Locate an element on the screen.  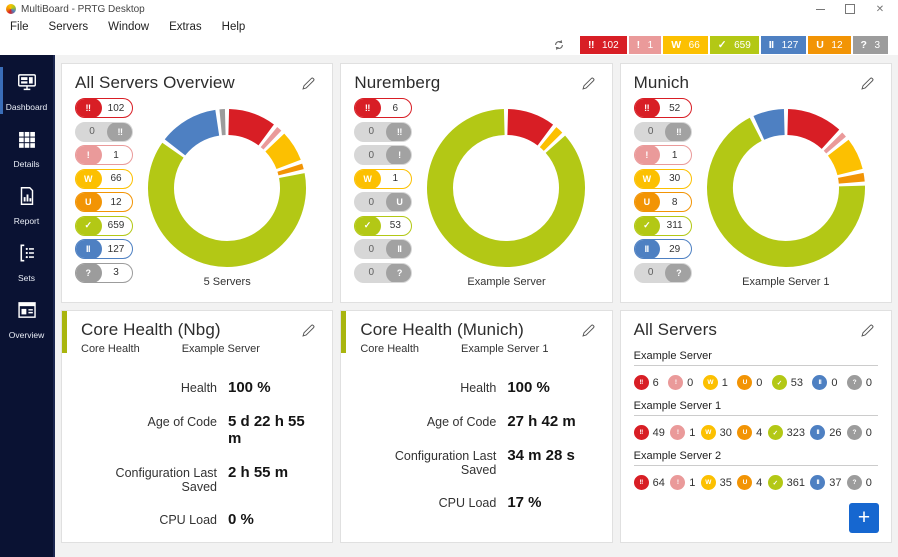
stat-row: CPU Load 0 % is located at coordinates (200, 519).